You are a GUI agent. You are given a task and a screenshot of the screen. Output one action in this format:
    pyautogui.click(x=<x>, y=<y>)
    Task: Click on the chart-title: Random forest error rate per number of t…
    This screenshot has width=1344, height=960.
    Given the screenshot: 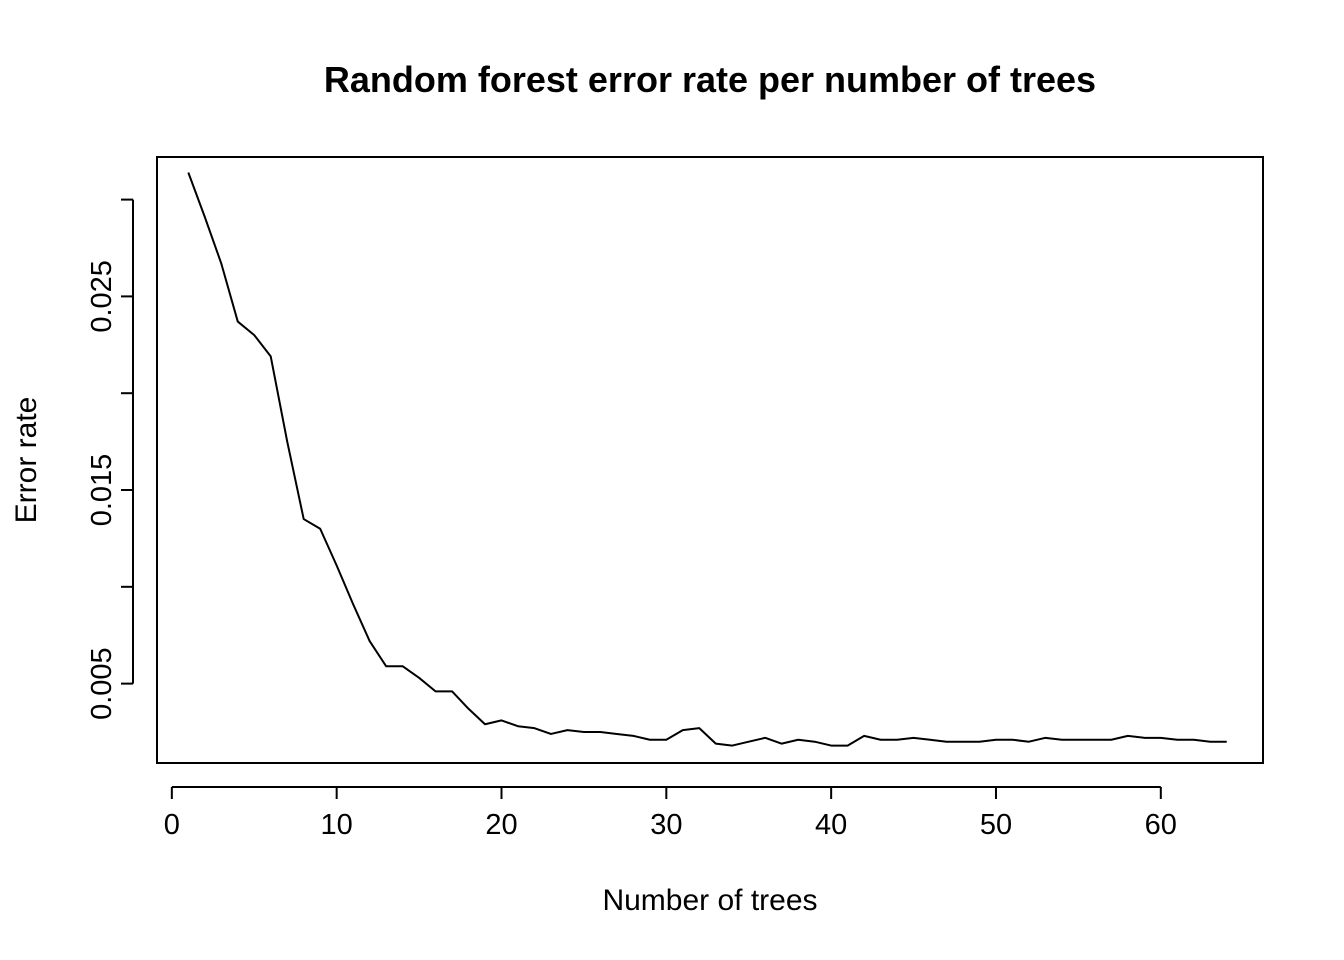 What is the action you would take?
    pyautogui.click(x=710, y=79)
    